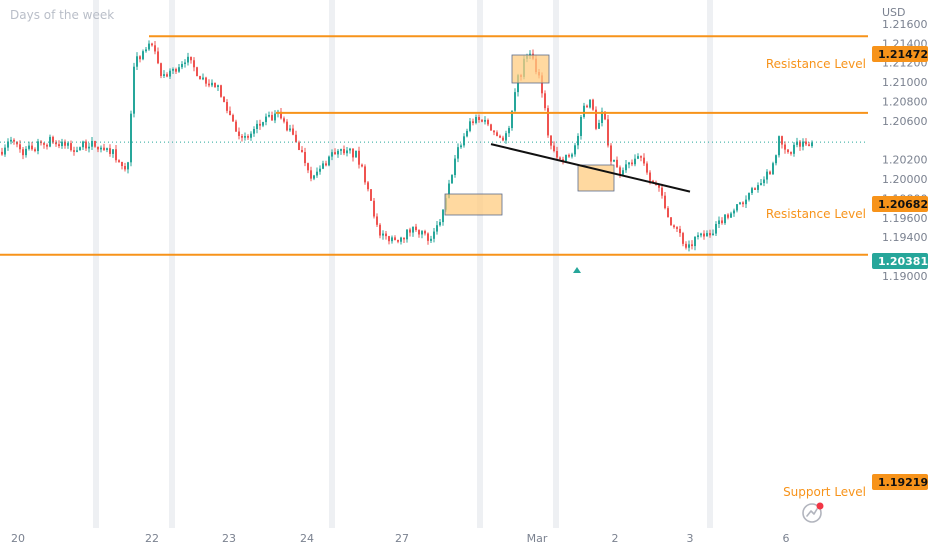 Image resolution: width=932 pixels, height=550 pixels. I want to click on level-badge-2: 1.20682, so click(900, 204).